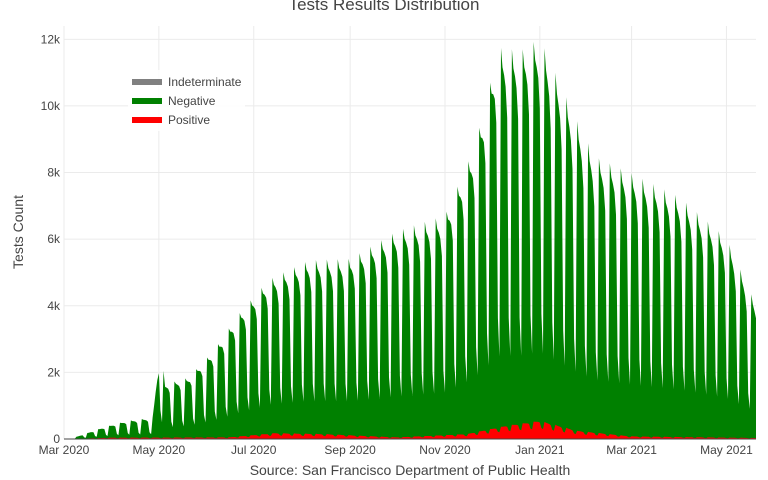 This screenshot has width=768, height=480. What do you see at coordinates (540, 450) in the screenshot?
I see `x-tick-label: Jan 2021` at bounding box center [540, 450].